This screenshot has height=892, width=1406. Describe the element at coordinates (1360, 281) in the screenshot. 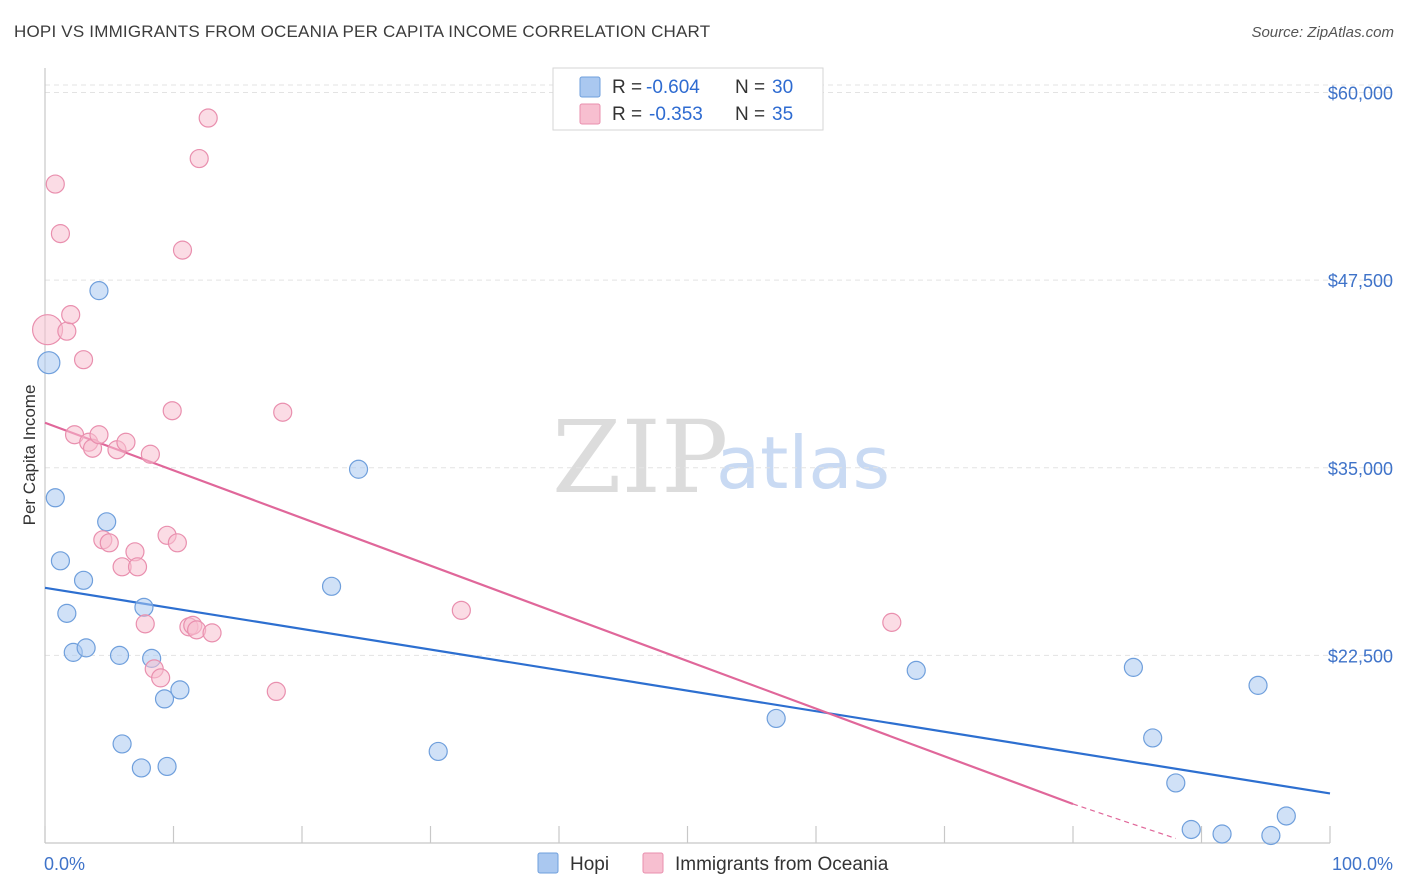

I see `y-tick-label-2: $47,500` at that location.